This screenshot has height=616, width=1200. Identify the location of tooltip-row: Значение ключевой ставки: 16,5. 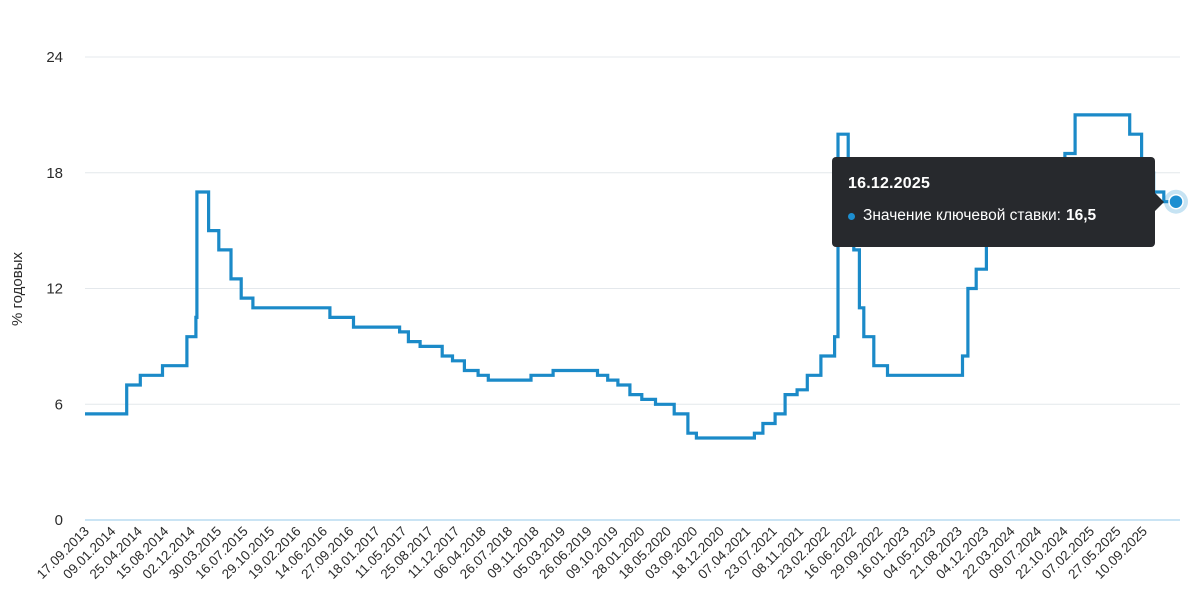
(993, 216).